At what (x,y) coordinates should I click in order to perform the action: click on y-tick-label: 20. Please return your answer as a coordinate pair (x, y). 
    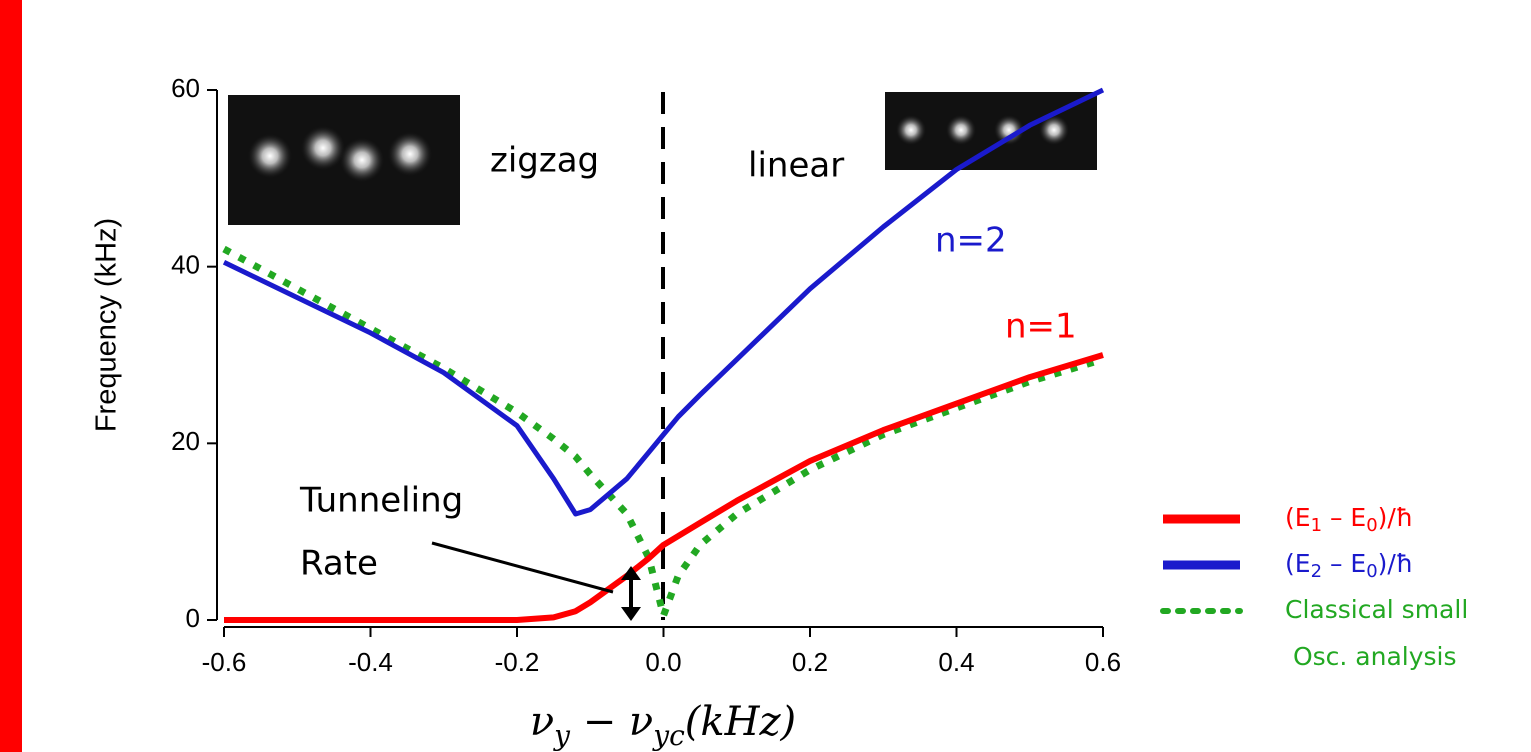
    Looking at the image, I should click on (185, 441).